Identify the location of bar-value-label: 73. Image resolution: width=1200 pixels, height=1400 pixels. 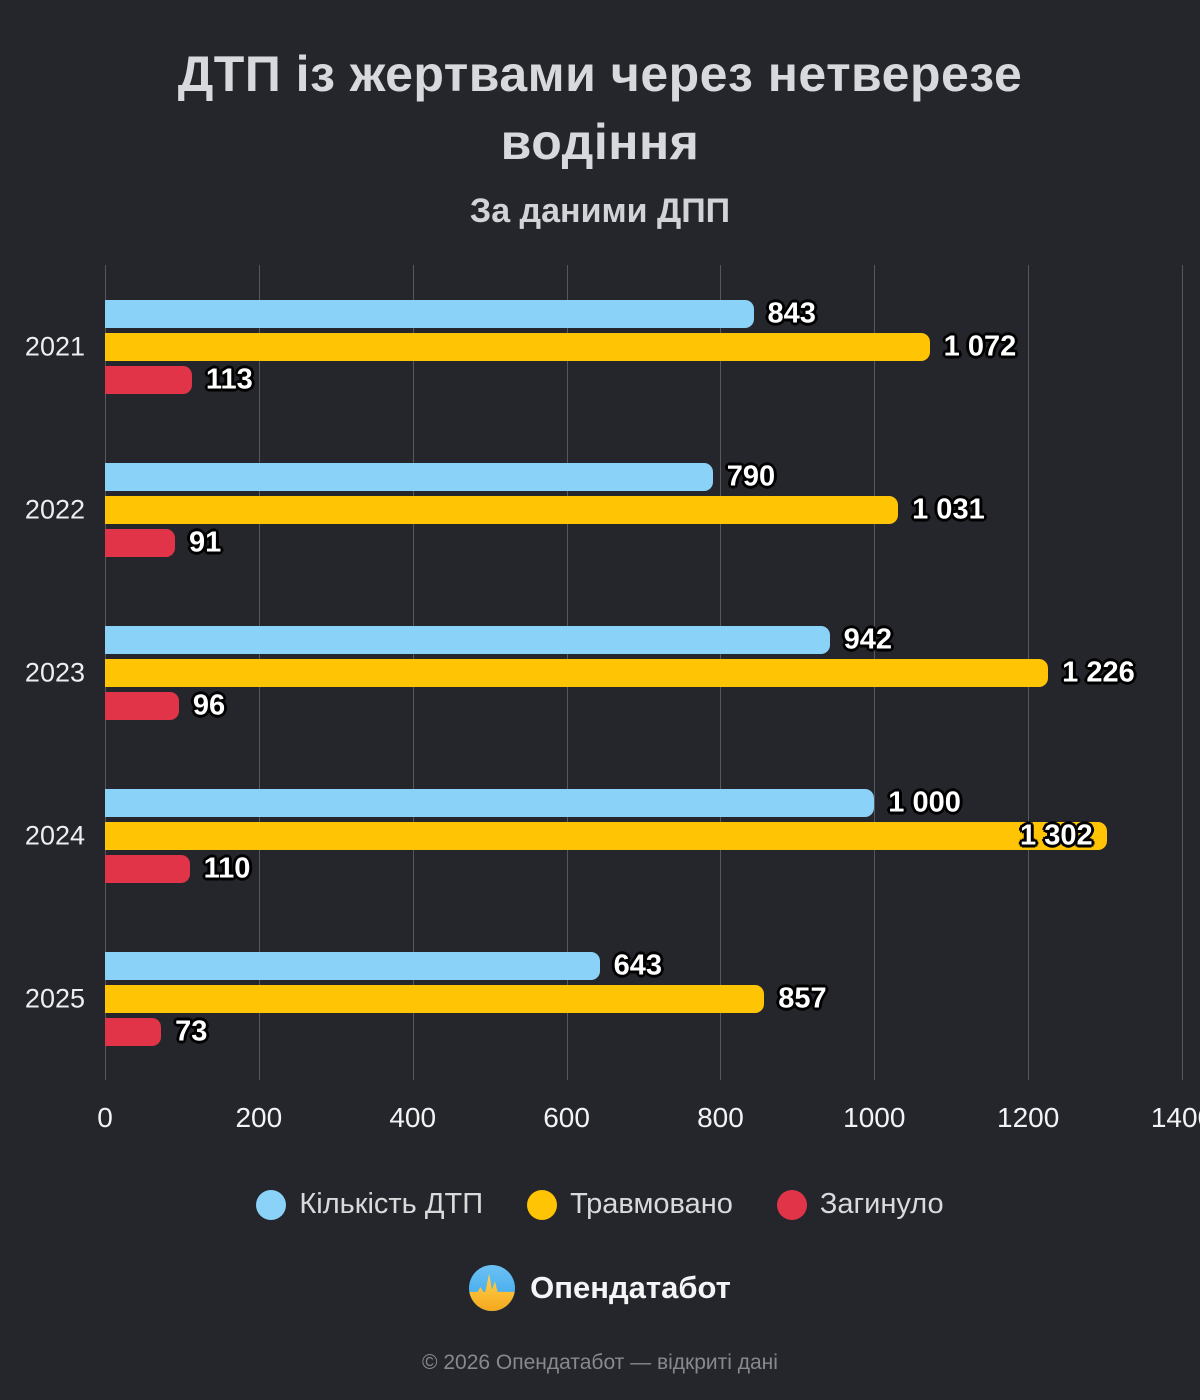
(191, 1031).